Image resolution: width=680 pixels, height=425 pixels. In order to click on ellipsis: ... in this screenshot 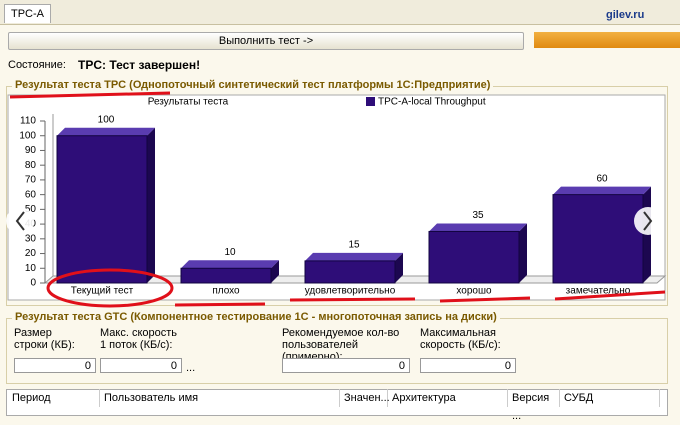, I will do `click(191, 368)`.